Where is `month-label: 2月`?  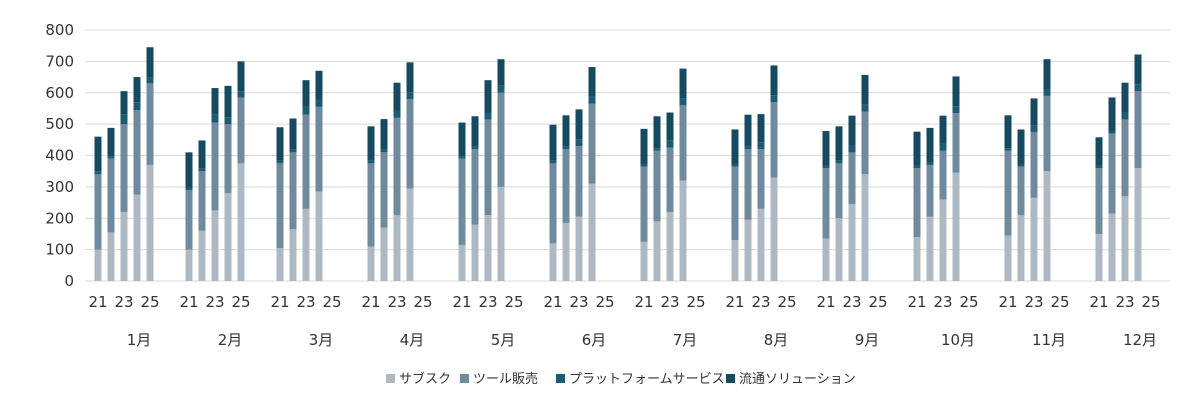 month-label: 2月 is located at coordinates (230, 340).